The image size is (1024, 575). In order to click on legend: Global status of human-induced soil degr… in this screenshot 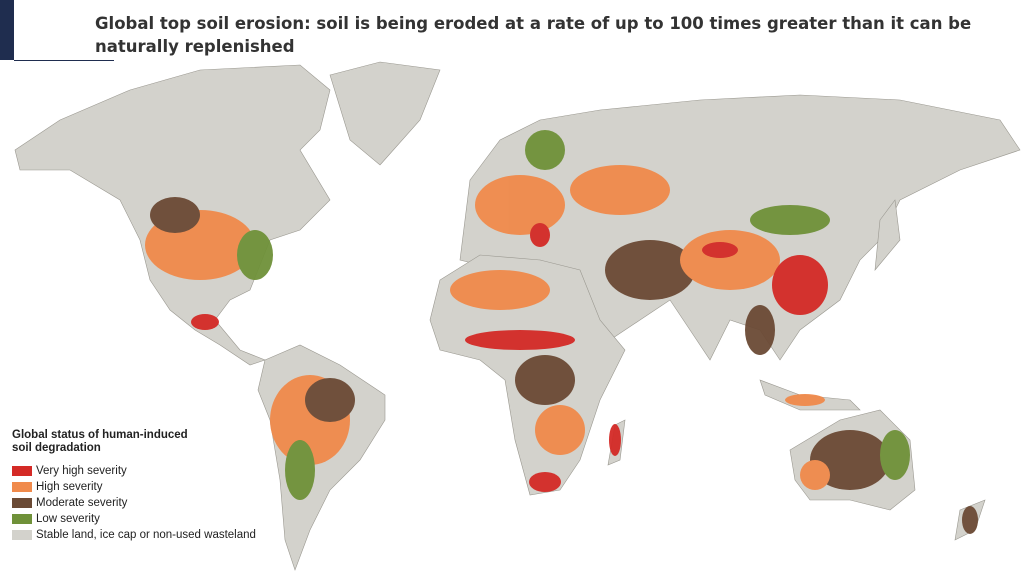, I will do `click(134, 486)`.